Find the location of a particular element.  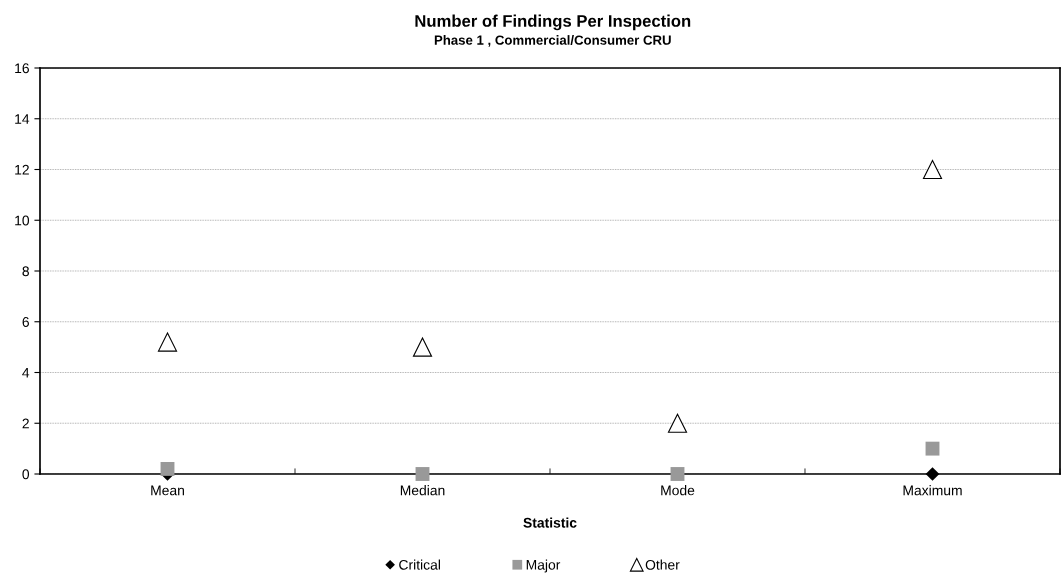

y-tick-label: 6 is located at coordinates (25, 322).